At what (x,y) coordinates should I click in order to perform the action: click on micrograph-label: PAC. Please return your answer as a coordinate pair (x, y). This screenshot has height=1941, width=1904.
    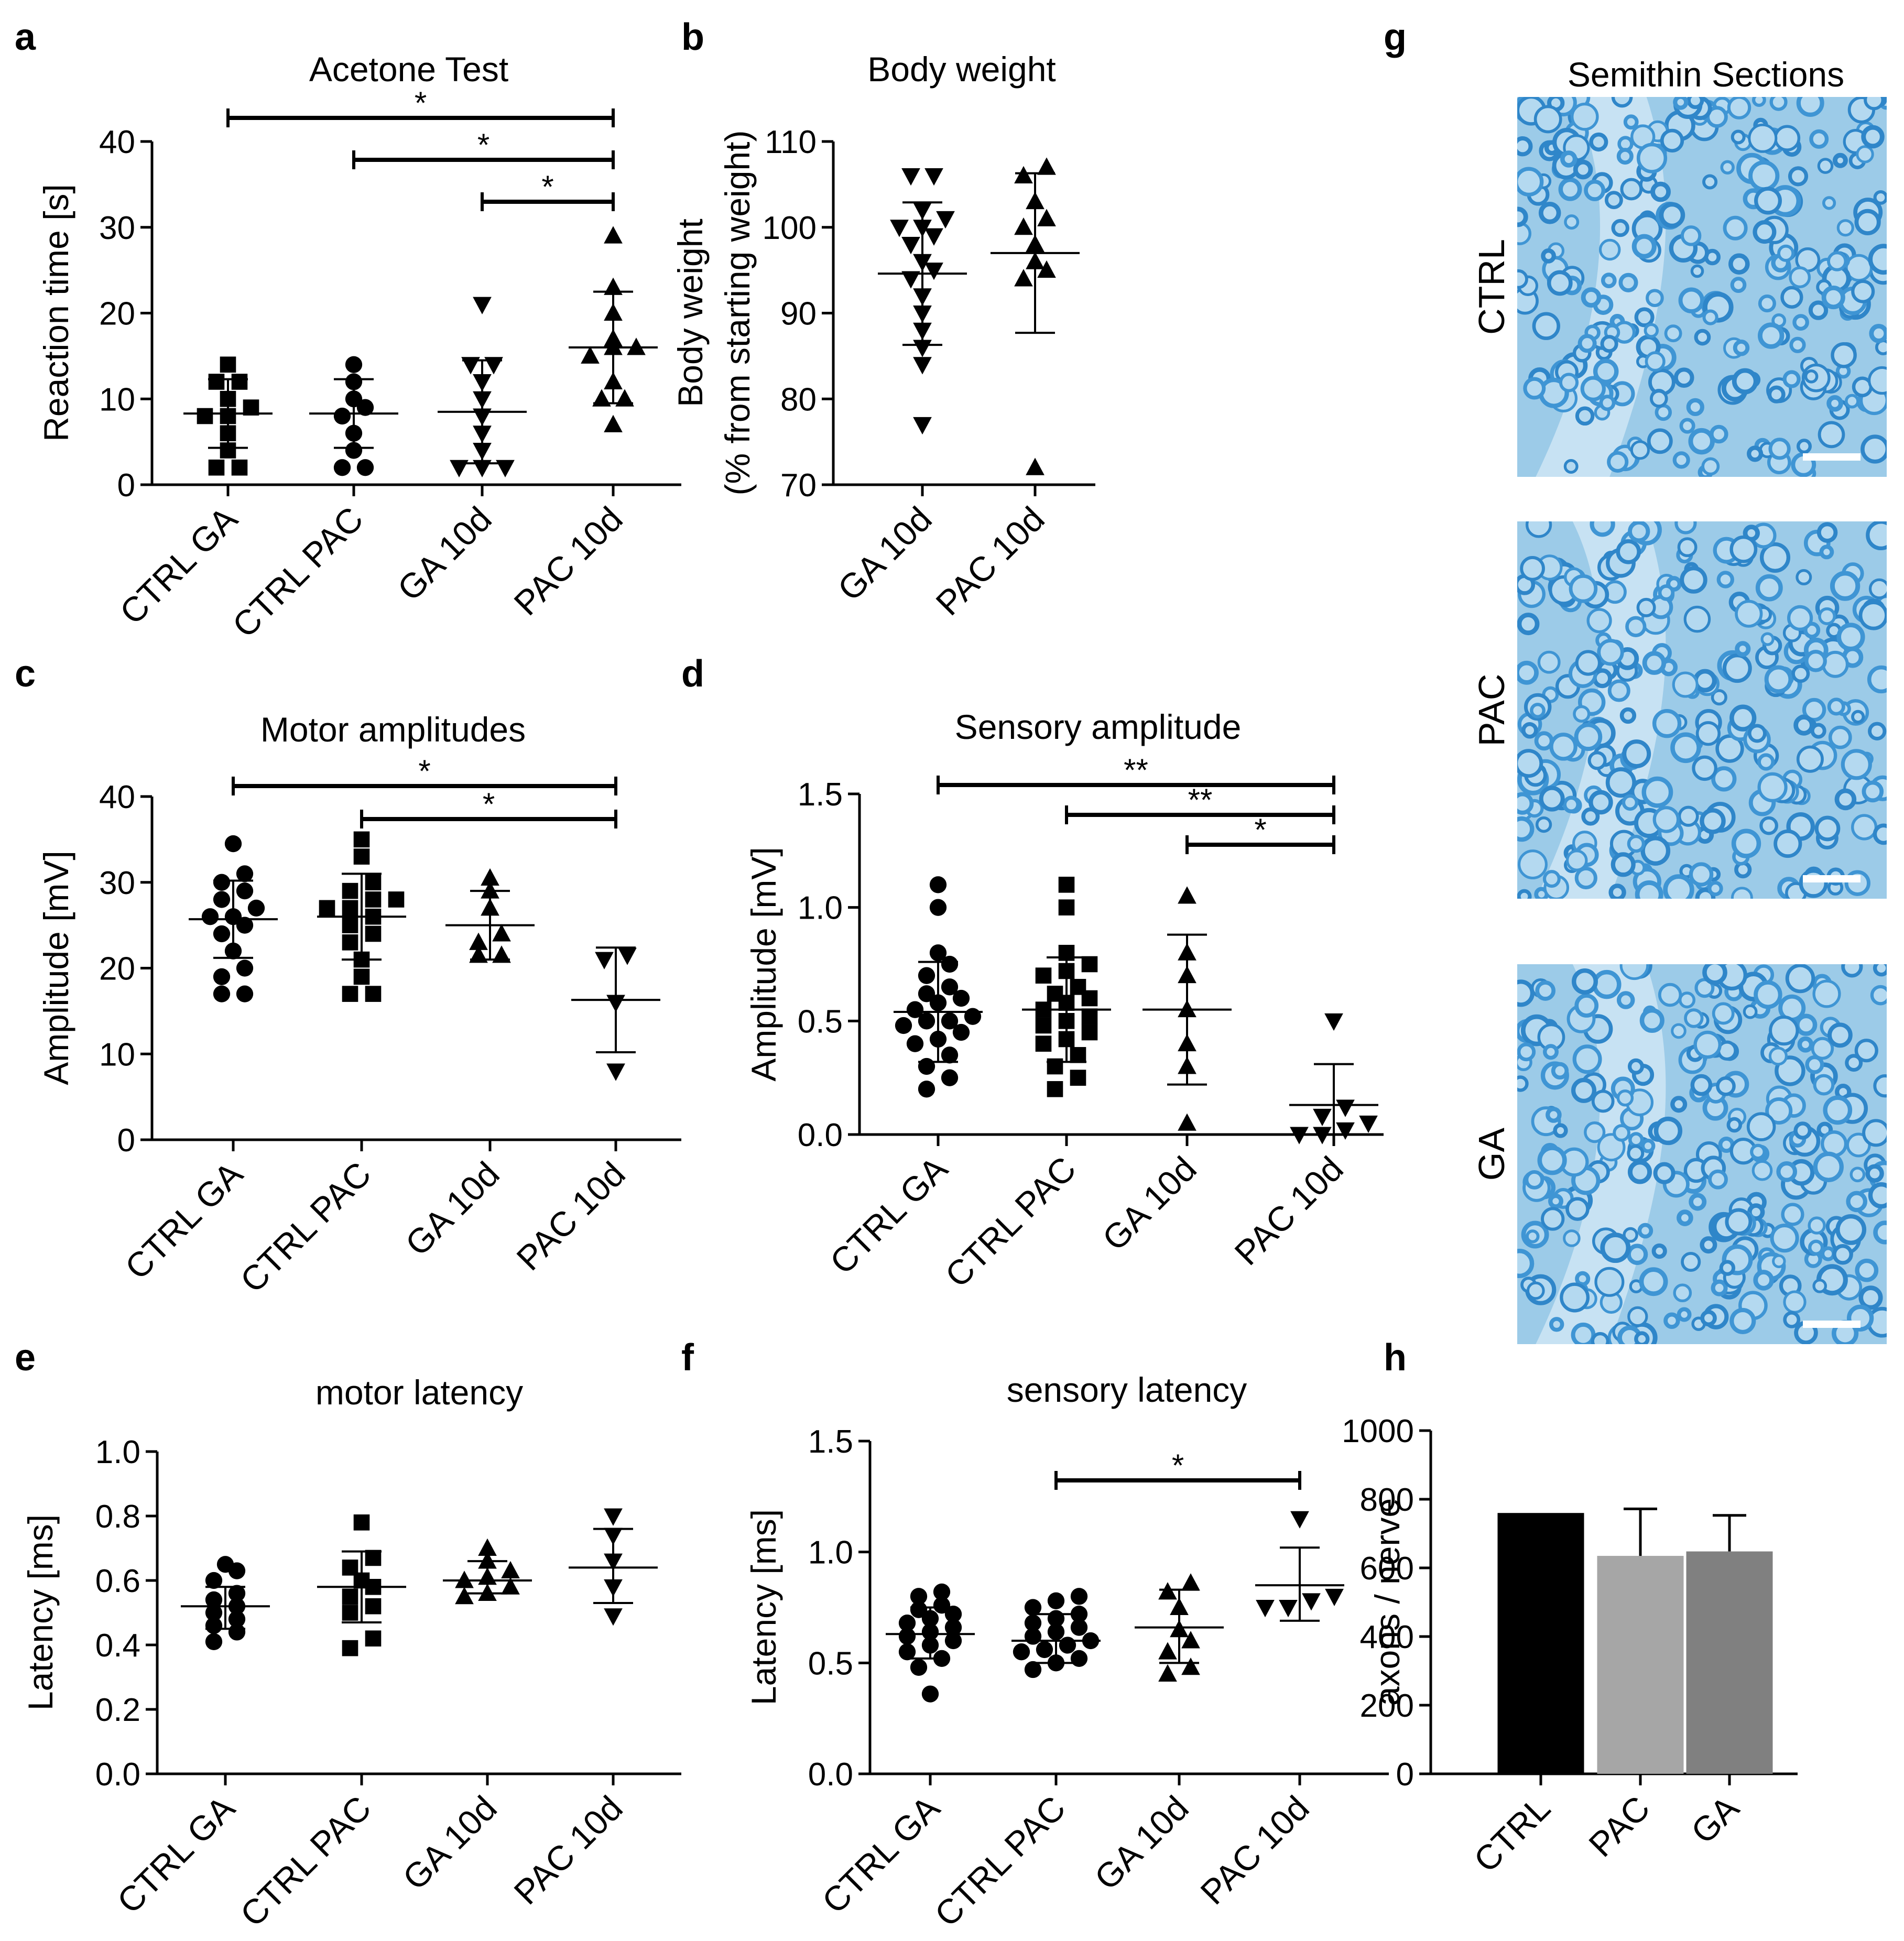
    Looking at the image, I should click on (1491, 710).